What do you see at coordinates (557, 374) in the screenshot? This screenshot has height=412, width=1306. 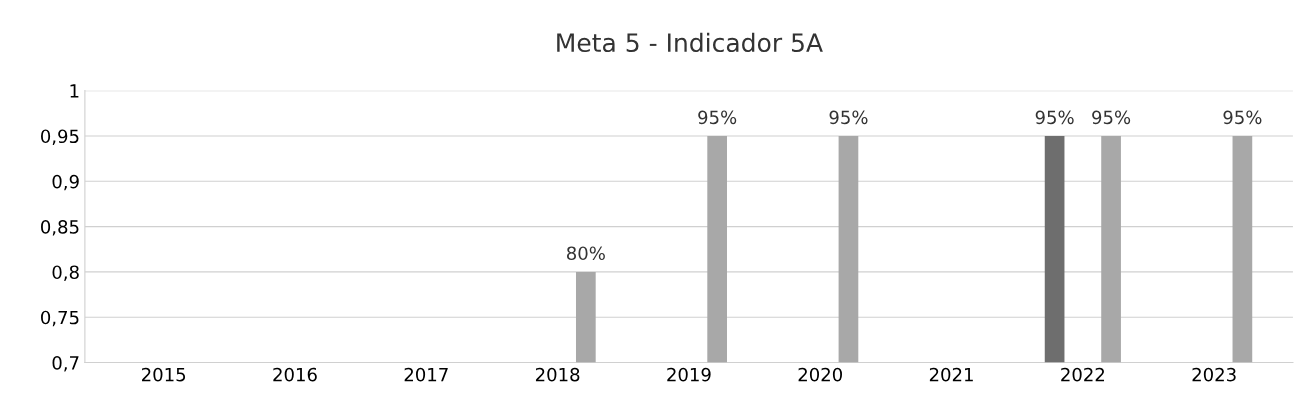 I see `x-tick-label: 2018` at bounding box center [557, 374].